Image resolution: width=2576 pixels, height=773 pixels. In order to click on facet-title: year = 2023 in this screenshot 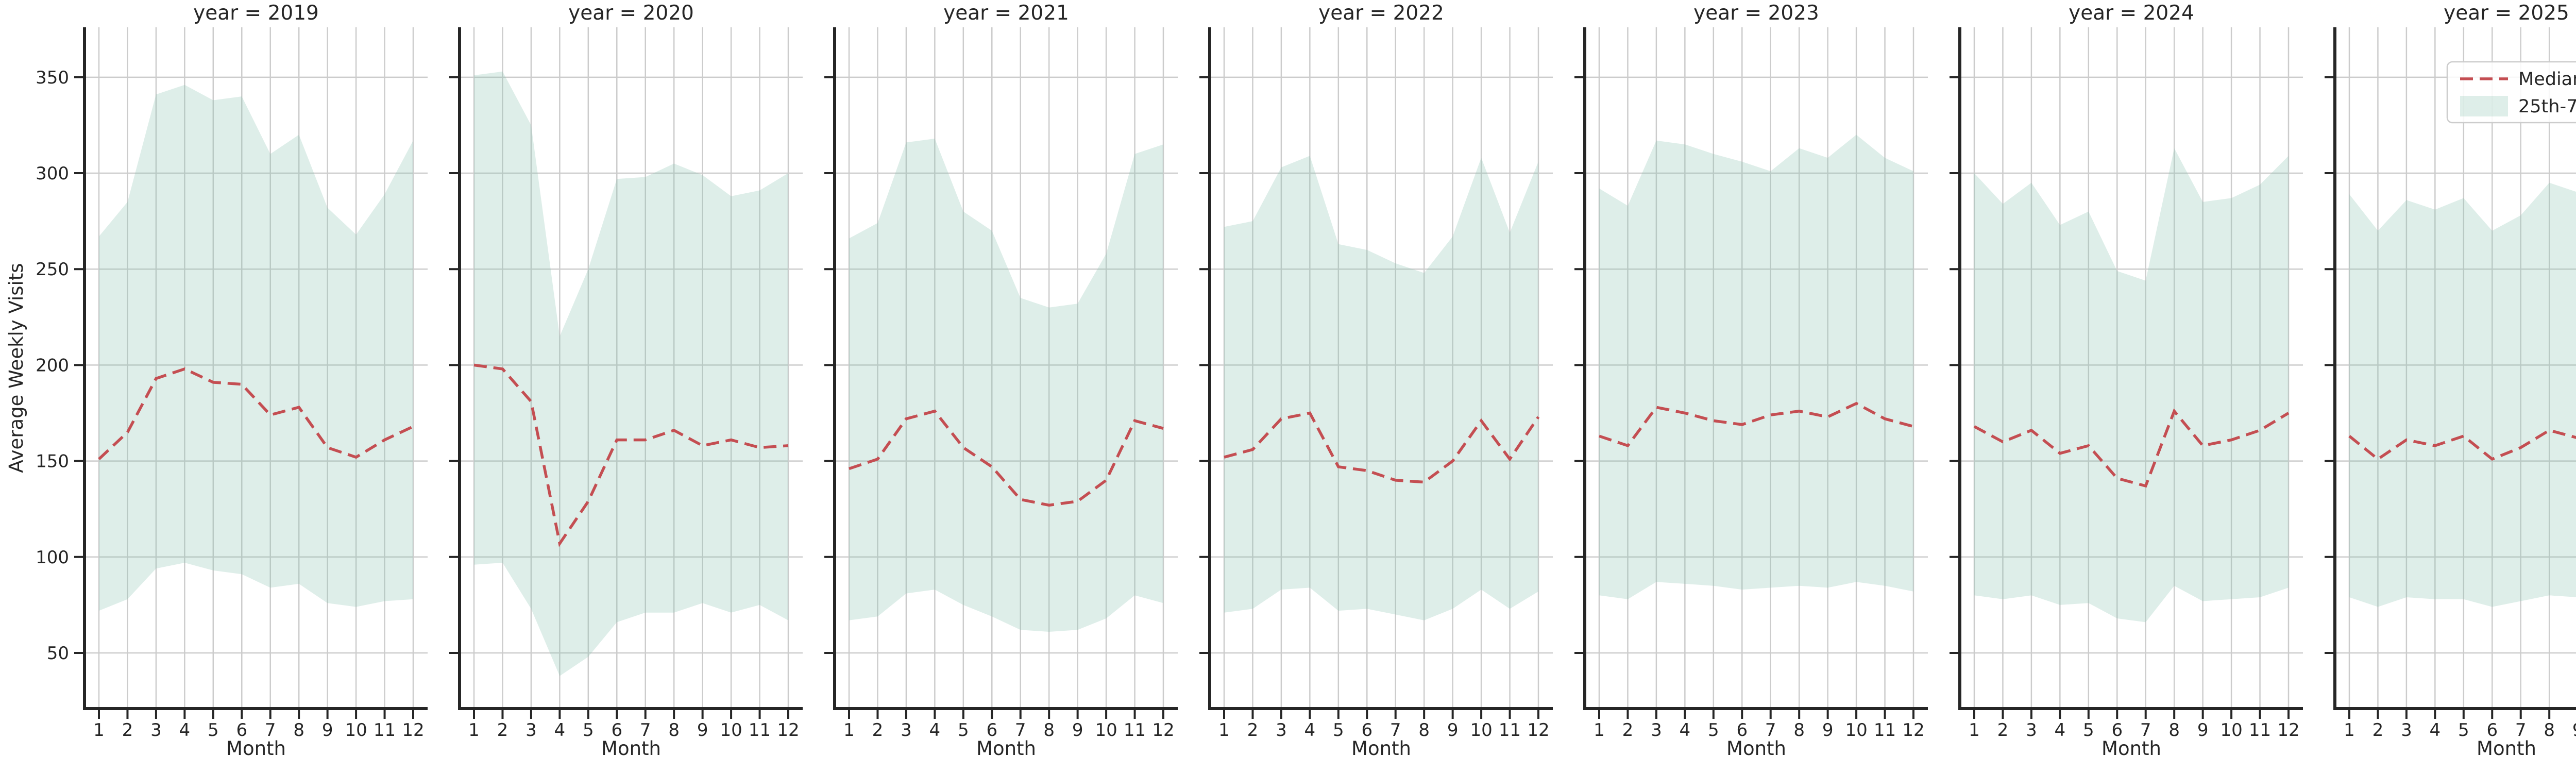, I will do `click(1756, 13)`.